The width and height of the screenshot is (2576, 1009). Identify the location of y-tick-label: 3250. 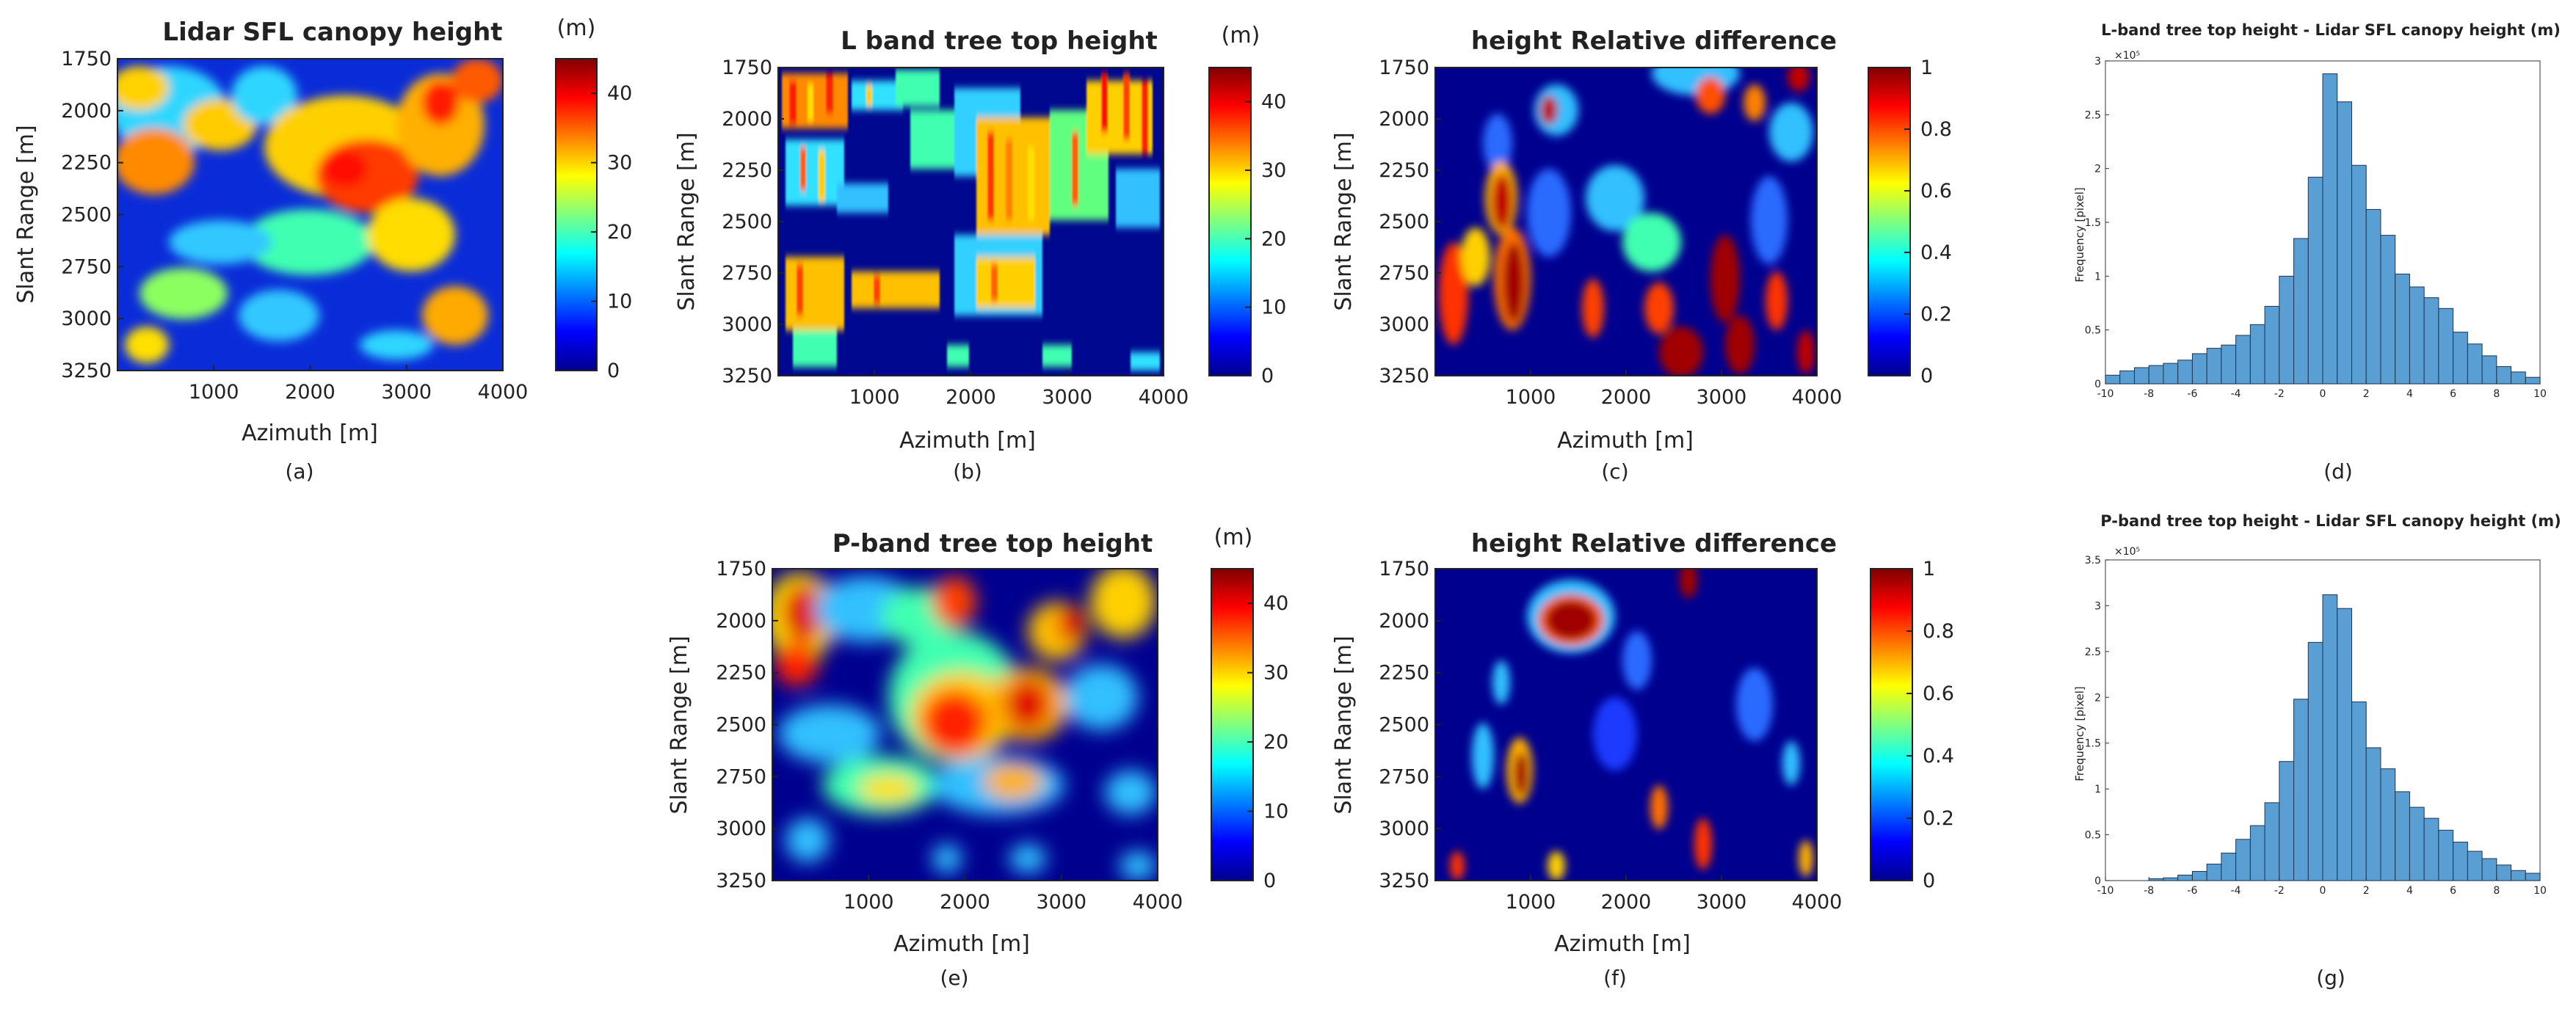
(747, 376).